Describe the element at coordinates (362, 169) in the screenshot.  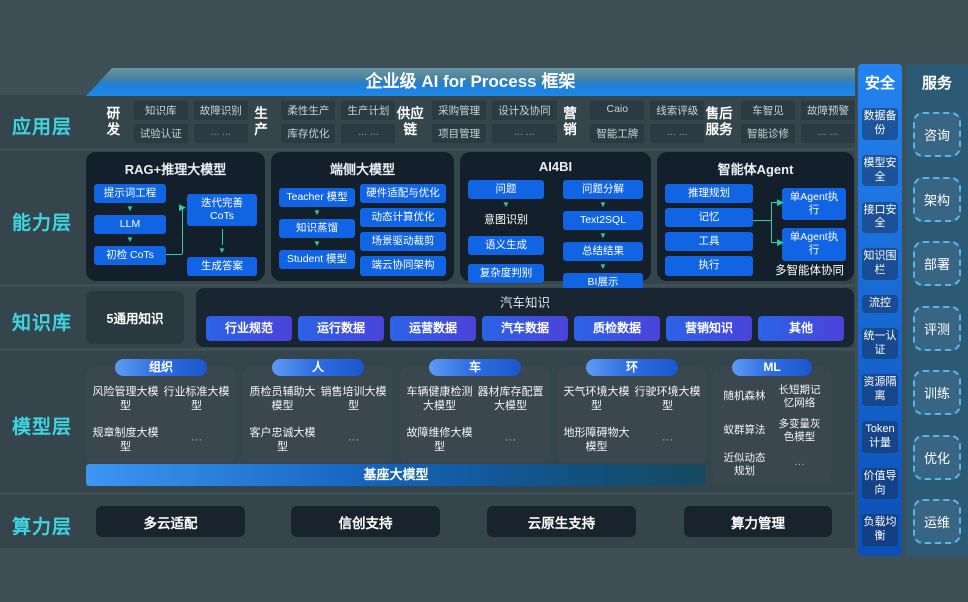
I see `edge-box-title: 端侧大模型` at that location.